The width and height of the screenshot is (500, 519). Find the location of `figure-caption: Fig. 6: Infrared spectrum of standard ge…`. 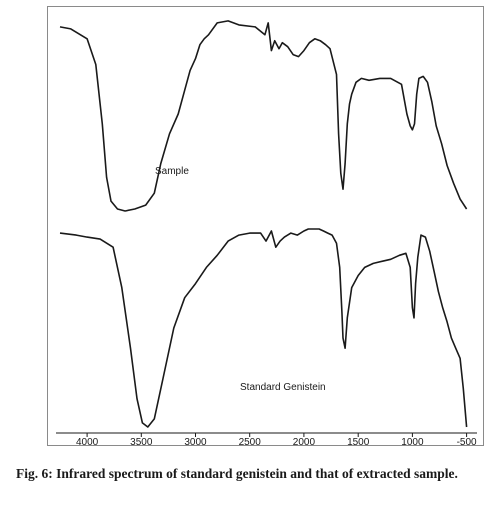

figure-caption: Fig. 6: Infrared spectrum of standard ge… is located at coordinates (237, 473).